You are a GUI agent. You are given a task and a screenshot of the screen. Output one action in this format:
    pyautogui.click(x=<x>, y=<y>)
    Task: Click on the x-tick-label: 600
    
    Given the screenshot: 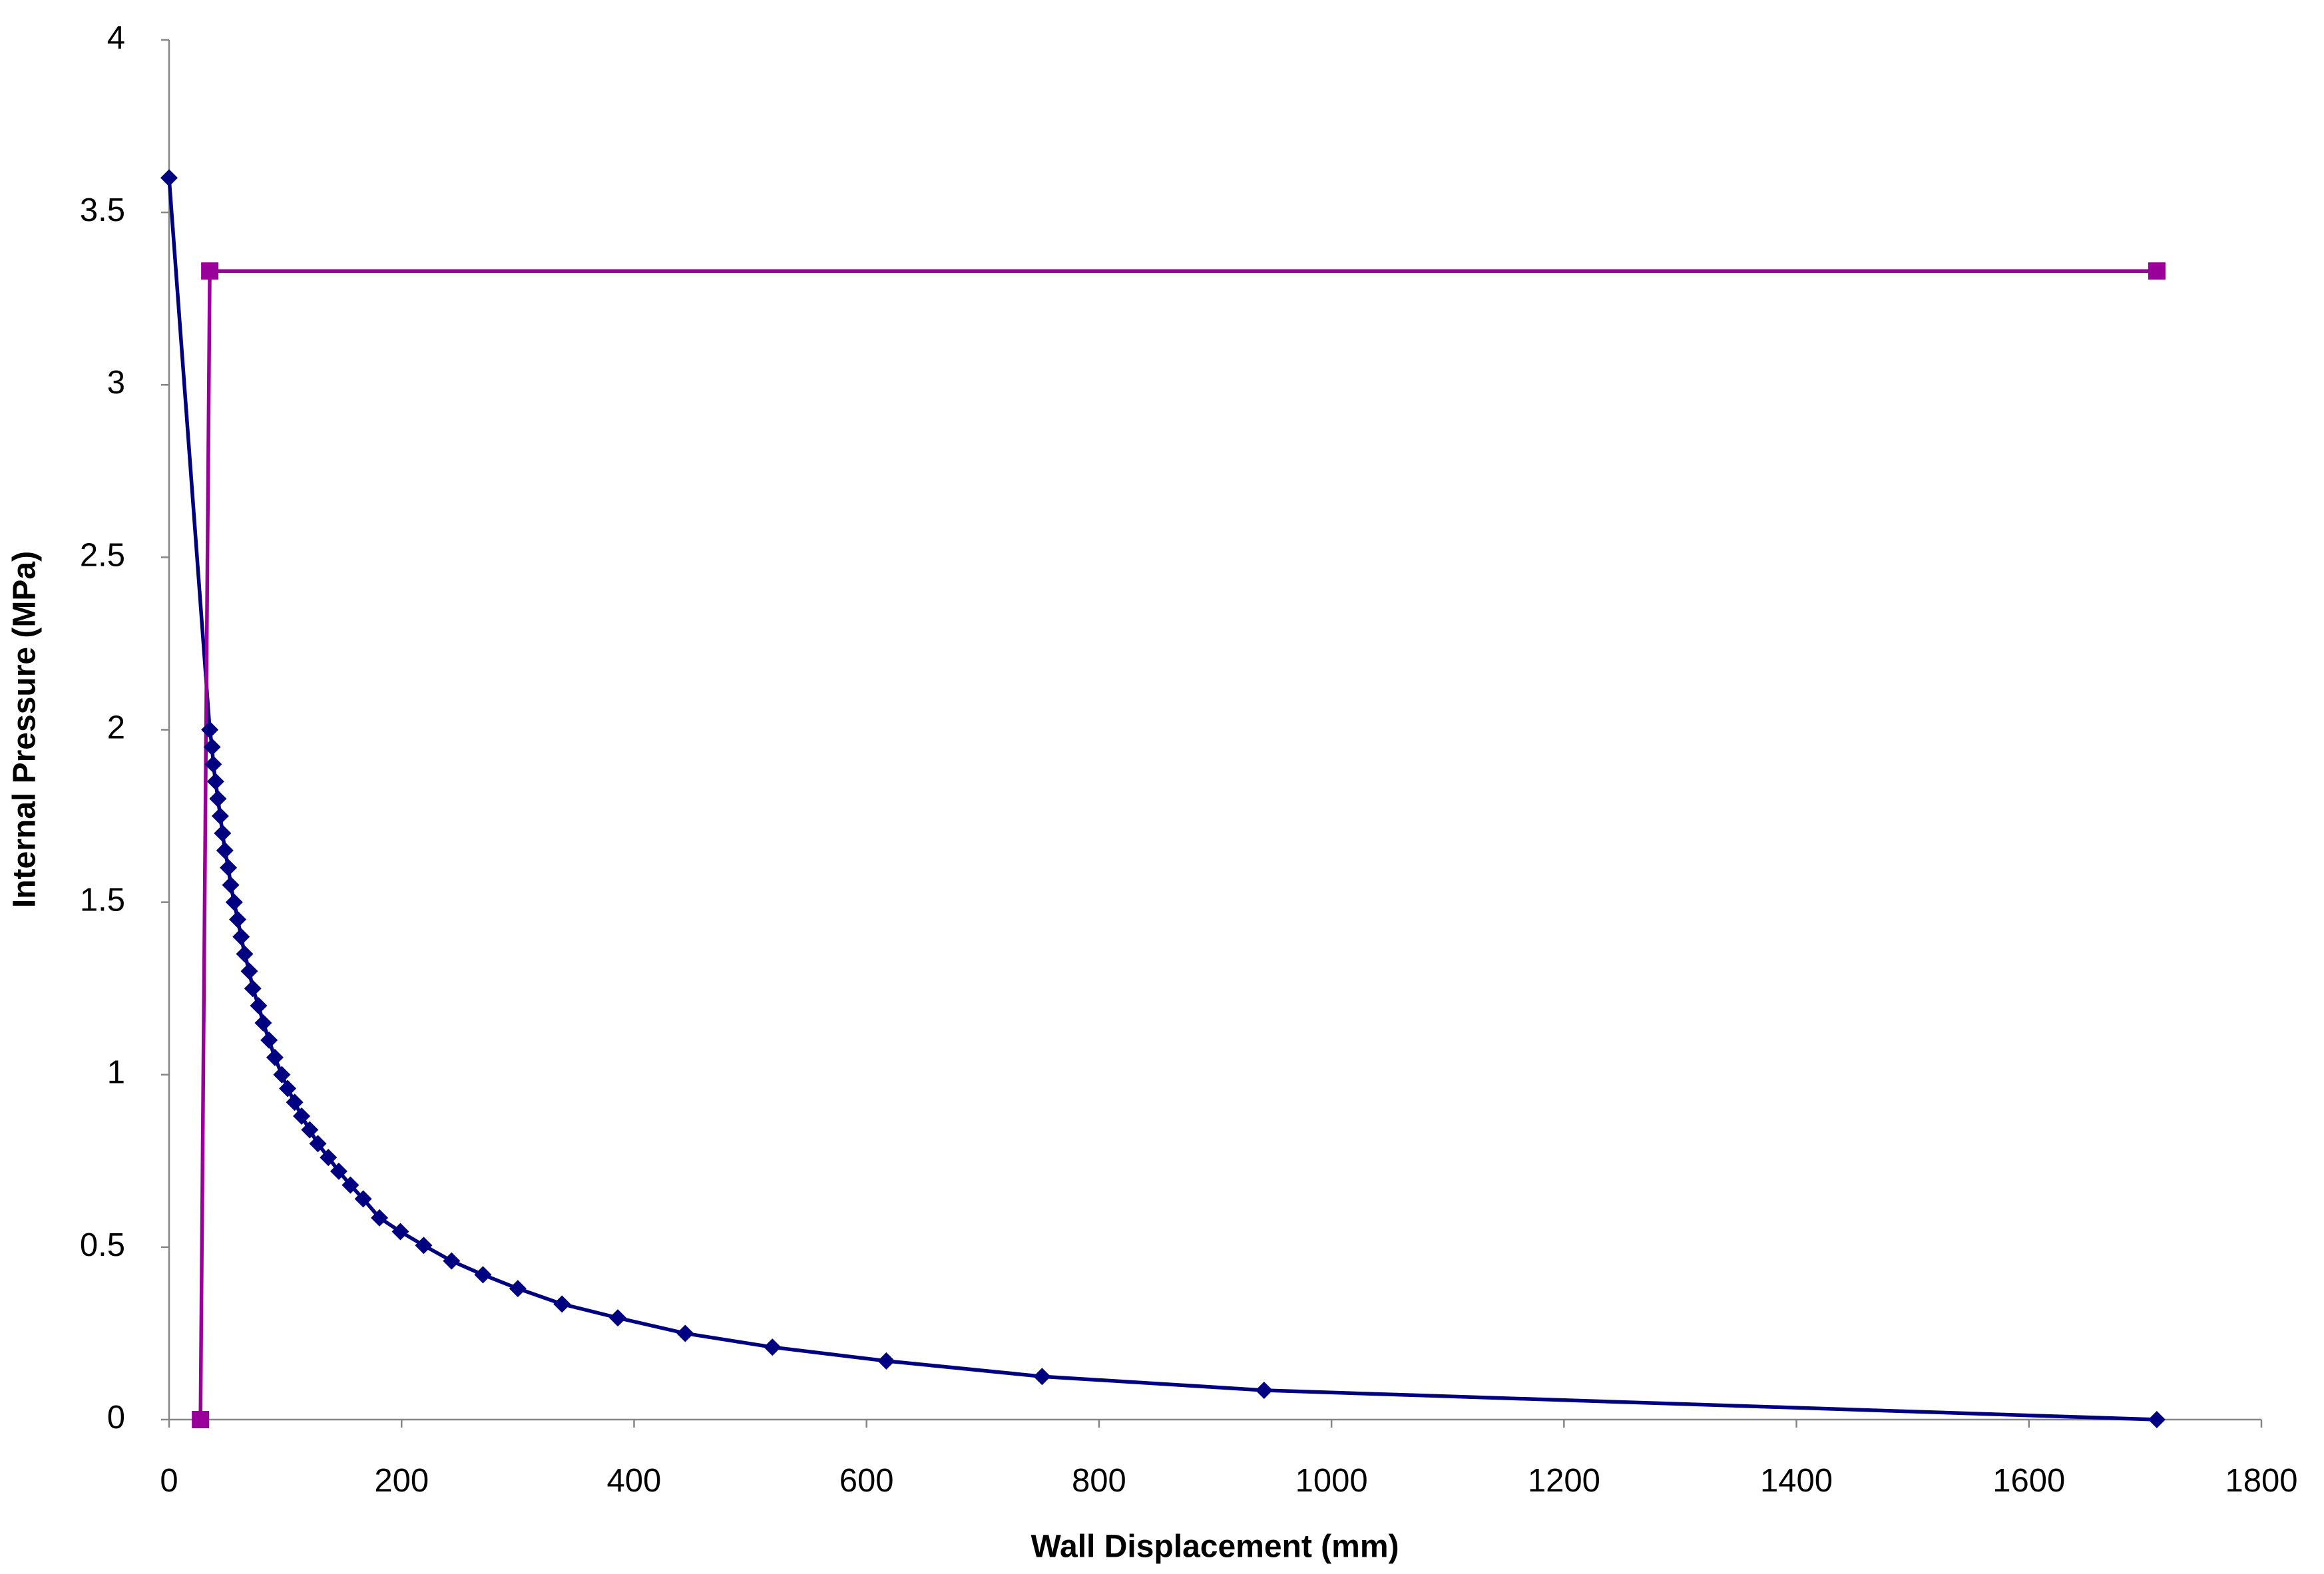 What is the action you would take?
    pyautogui.click(x=867, y=1481)
    